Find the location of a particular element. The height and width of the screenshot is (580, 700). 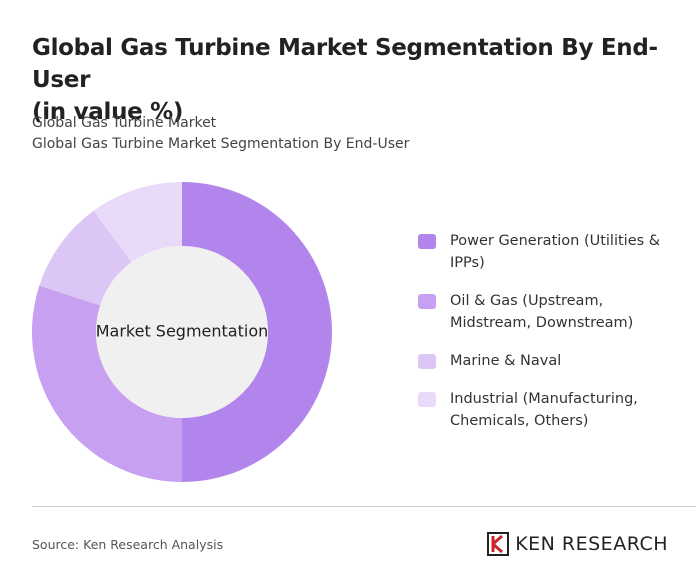

donut-hole is located at coordinates (182, 332).